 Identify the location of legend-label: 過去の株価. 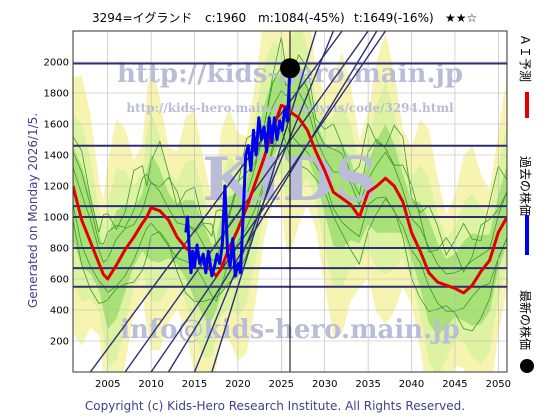
(525, 186).